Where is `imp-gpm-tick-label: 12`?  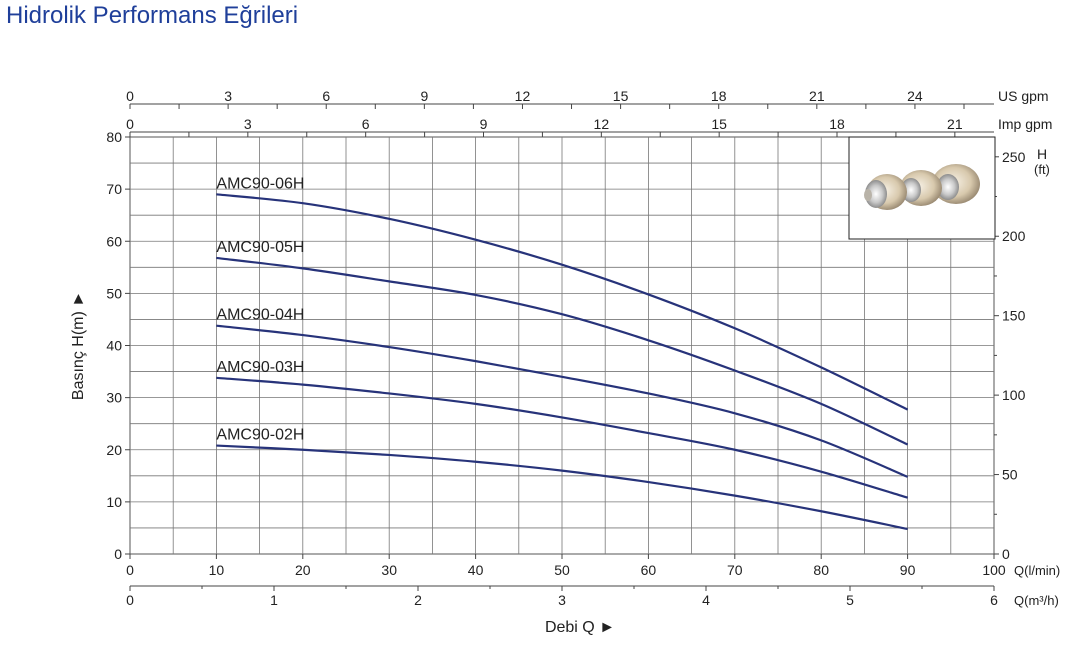
imp-gpm-tick-label: 12 is located at coordinates (602, 124).